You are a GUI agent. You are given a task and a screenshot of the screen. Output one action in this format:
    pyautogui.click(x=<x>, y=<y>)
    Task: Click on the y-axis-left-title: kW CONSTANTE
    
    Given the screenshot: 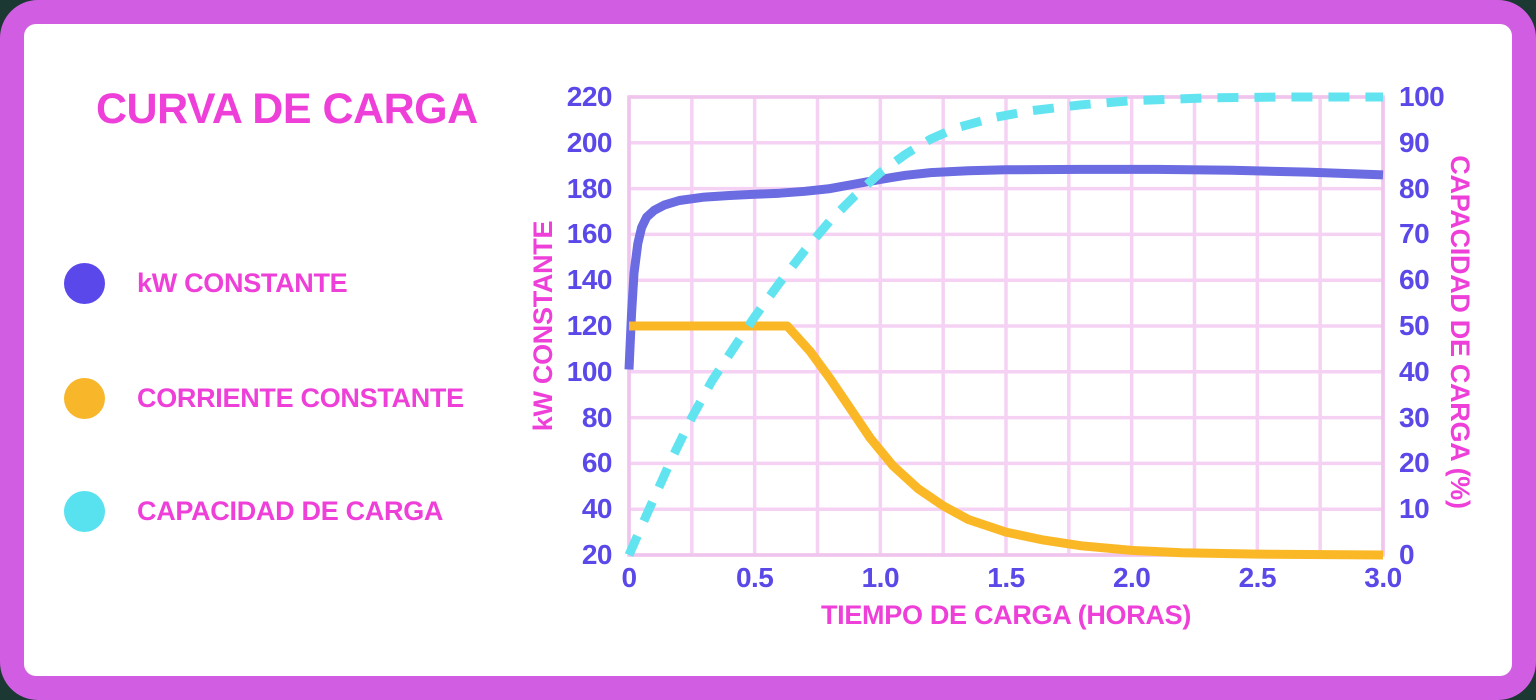 What is the action you would take?
    pyautogui.click(x=543, y=326)
    